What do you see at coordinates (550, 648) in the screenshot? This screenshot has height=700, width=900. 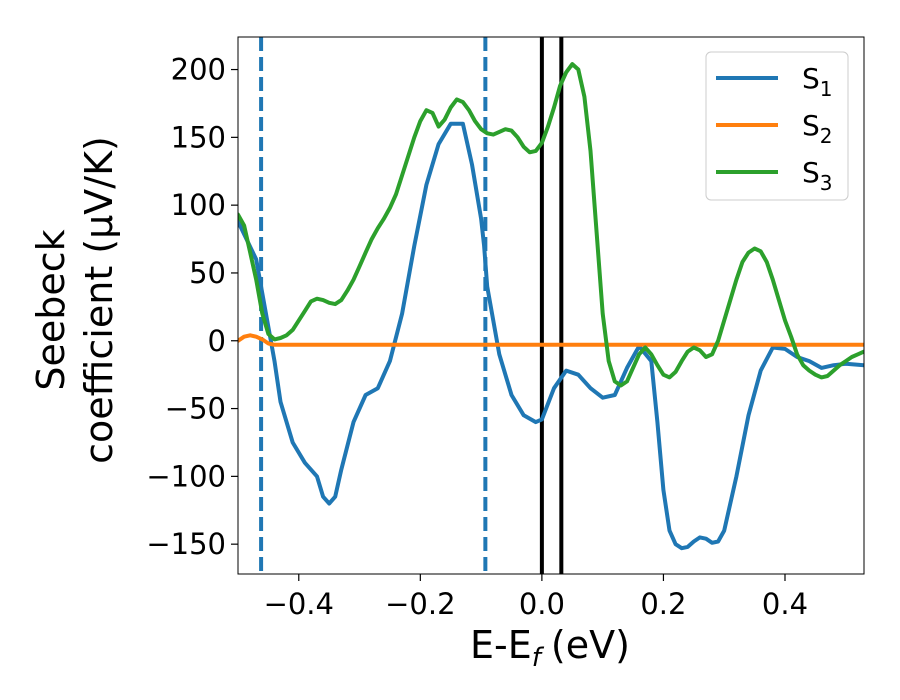 I see `x-axis-label: E-Ef (eV)` at bounding box center [550, 648].